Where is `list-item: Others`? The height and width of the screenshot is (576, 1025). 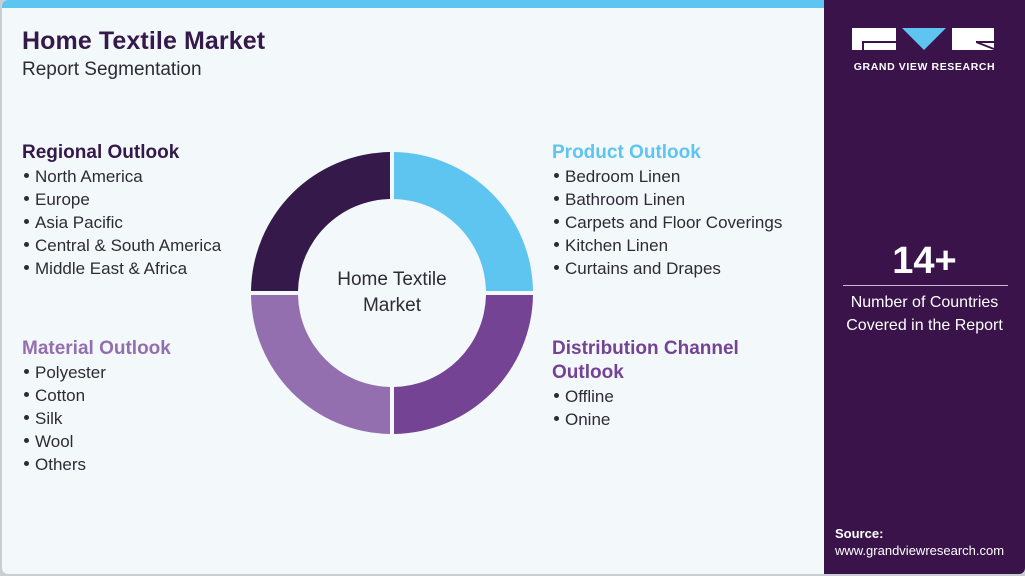
list-item: Others is located at coordinates (96, 464).